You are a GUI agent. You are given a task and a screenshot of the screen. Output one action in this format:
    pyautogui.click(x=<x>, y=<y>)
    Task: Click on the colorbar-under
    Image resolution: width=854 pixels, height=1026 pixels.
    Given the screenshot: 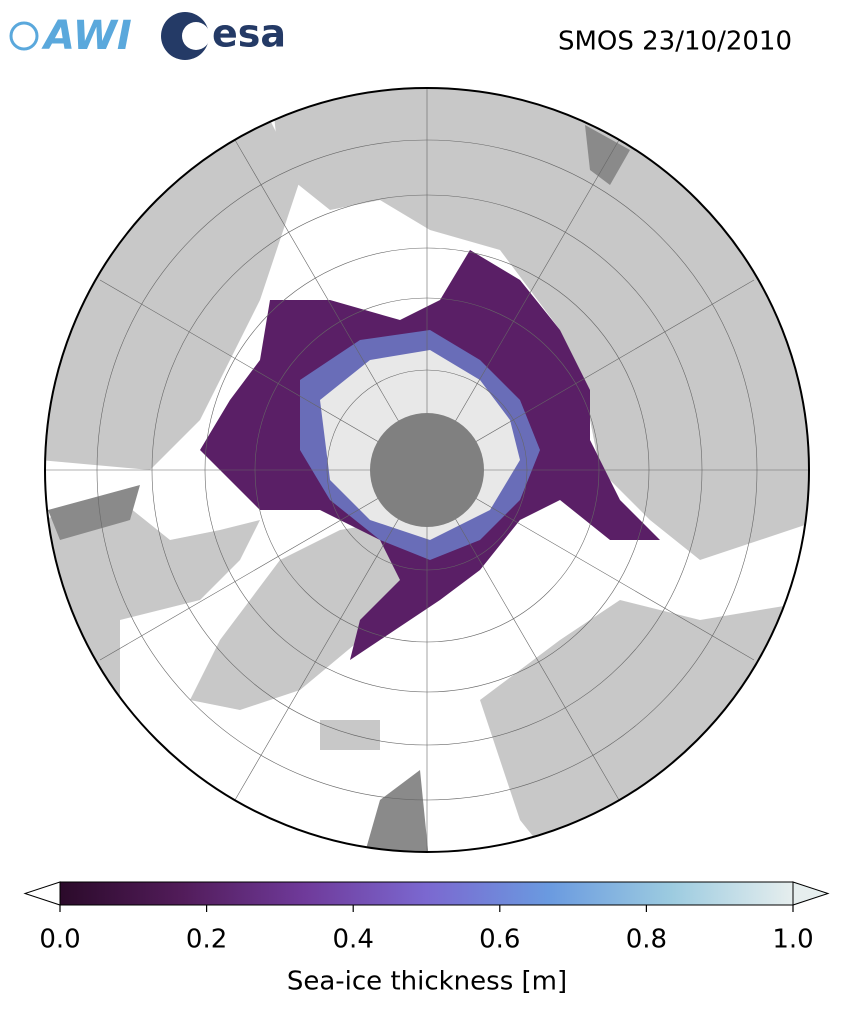 What is the action you would take?
    pyautogui.click(x=42, y=893)
    